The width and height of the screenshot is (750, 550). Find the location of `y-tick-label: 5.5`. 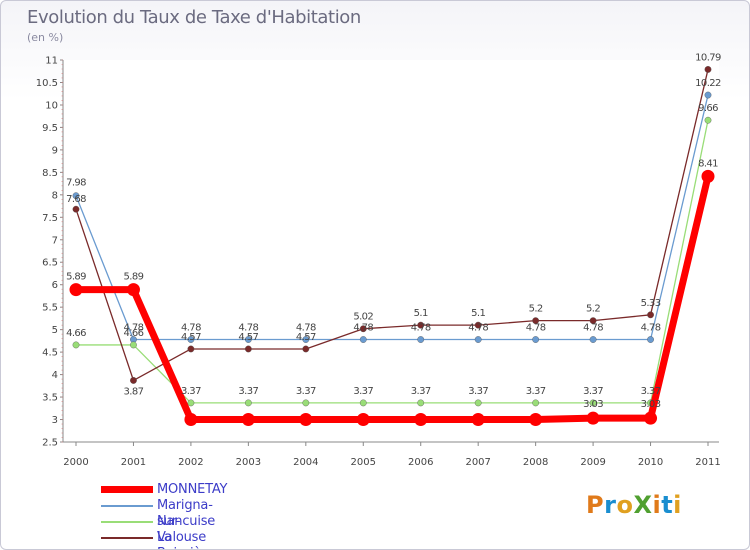

y-tick-label: 5.5 is located at coordinates (50, 308).